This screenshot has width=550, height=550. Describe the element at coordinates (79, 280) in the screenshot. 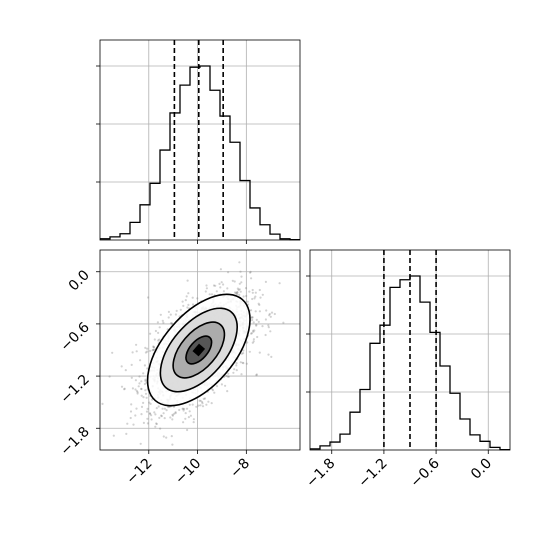

I see `joint-ytick-label-3: 0.0` at that location.